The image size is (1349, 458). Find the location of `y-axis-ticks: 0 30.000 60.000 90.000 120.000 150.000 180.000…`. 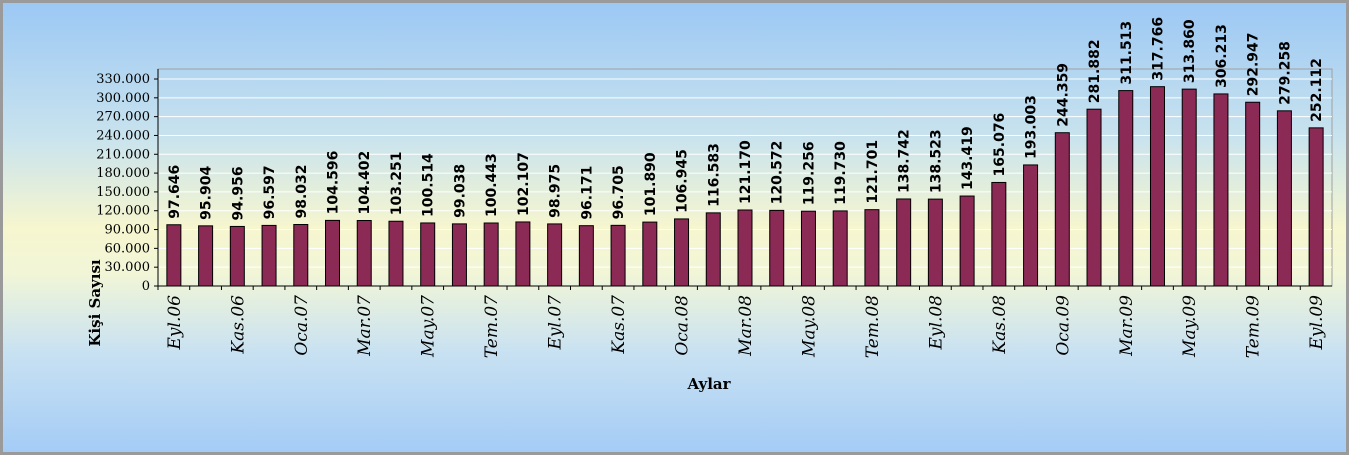

y-axis-ticks: 0 30.000 60.000 90.000 120.000 150.000 180.000… is located at coordinates (127, 183).